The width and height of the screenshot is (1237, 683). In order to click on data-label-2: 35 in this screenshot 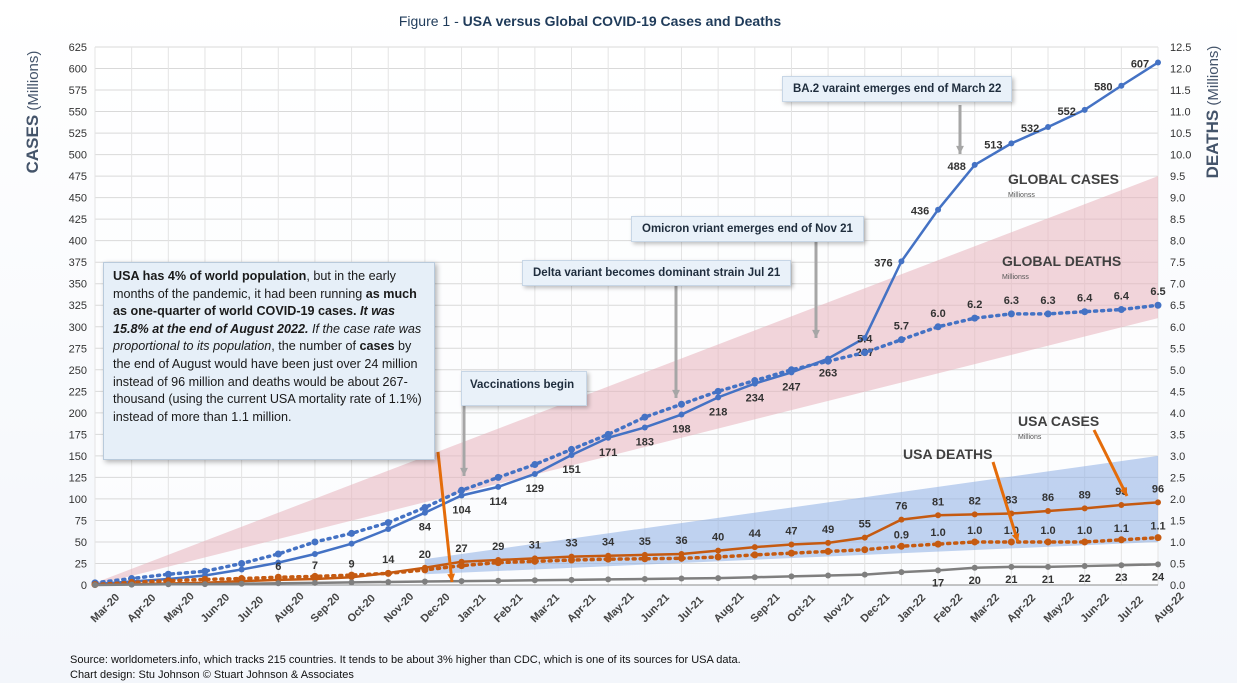, I will do `click(645, 542)`.